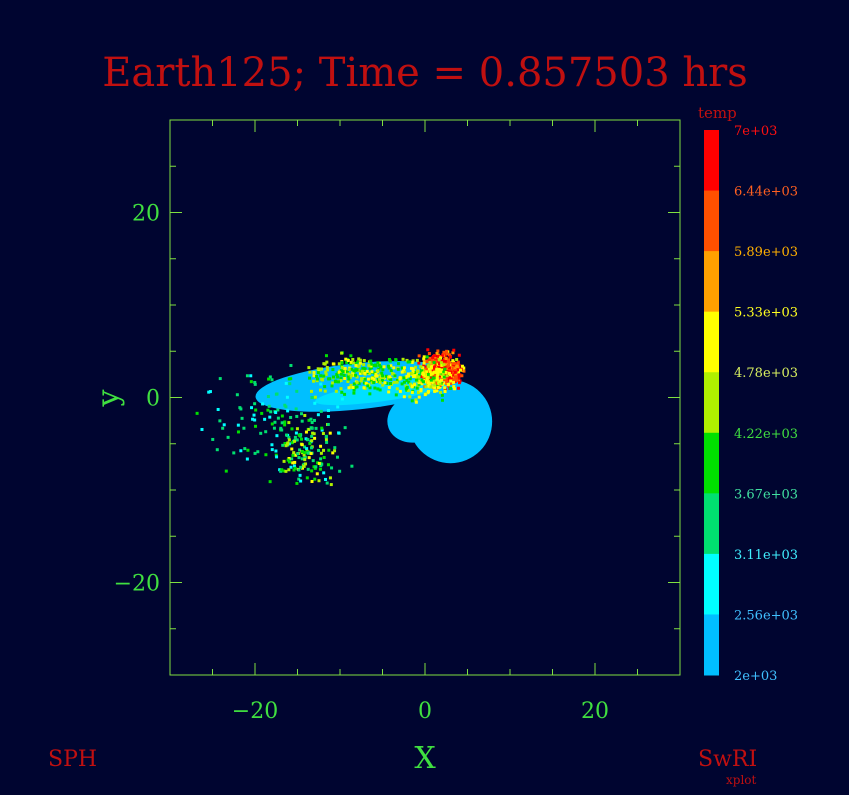 This screenshot has width=849, height=795. I want to click on tidal-arm-inner, so click(382, 392).